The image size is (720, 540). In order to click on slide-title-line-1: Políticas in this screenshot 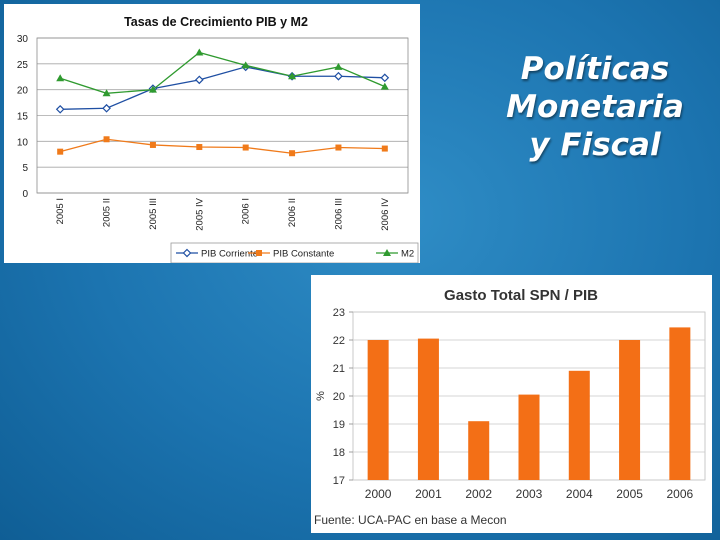, I will do `click(595, 69)`.